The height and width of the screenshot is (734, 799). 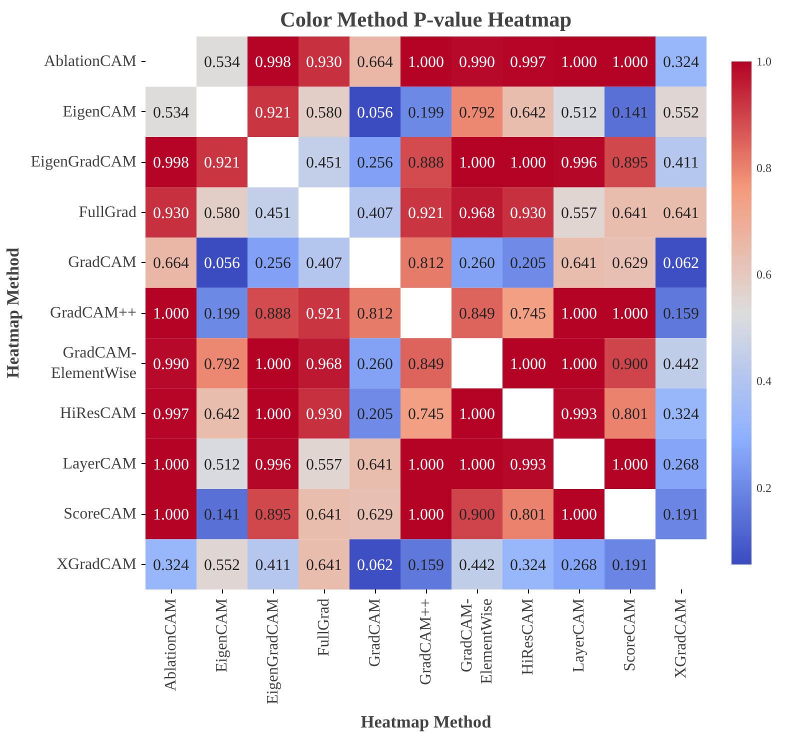 What do you see at coordinates (273, 651) in the screenshot?
I see `x-tick-label: EigenGradCAM` at bounding box center [273, 651].